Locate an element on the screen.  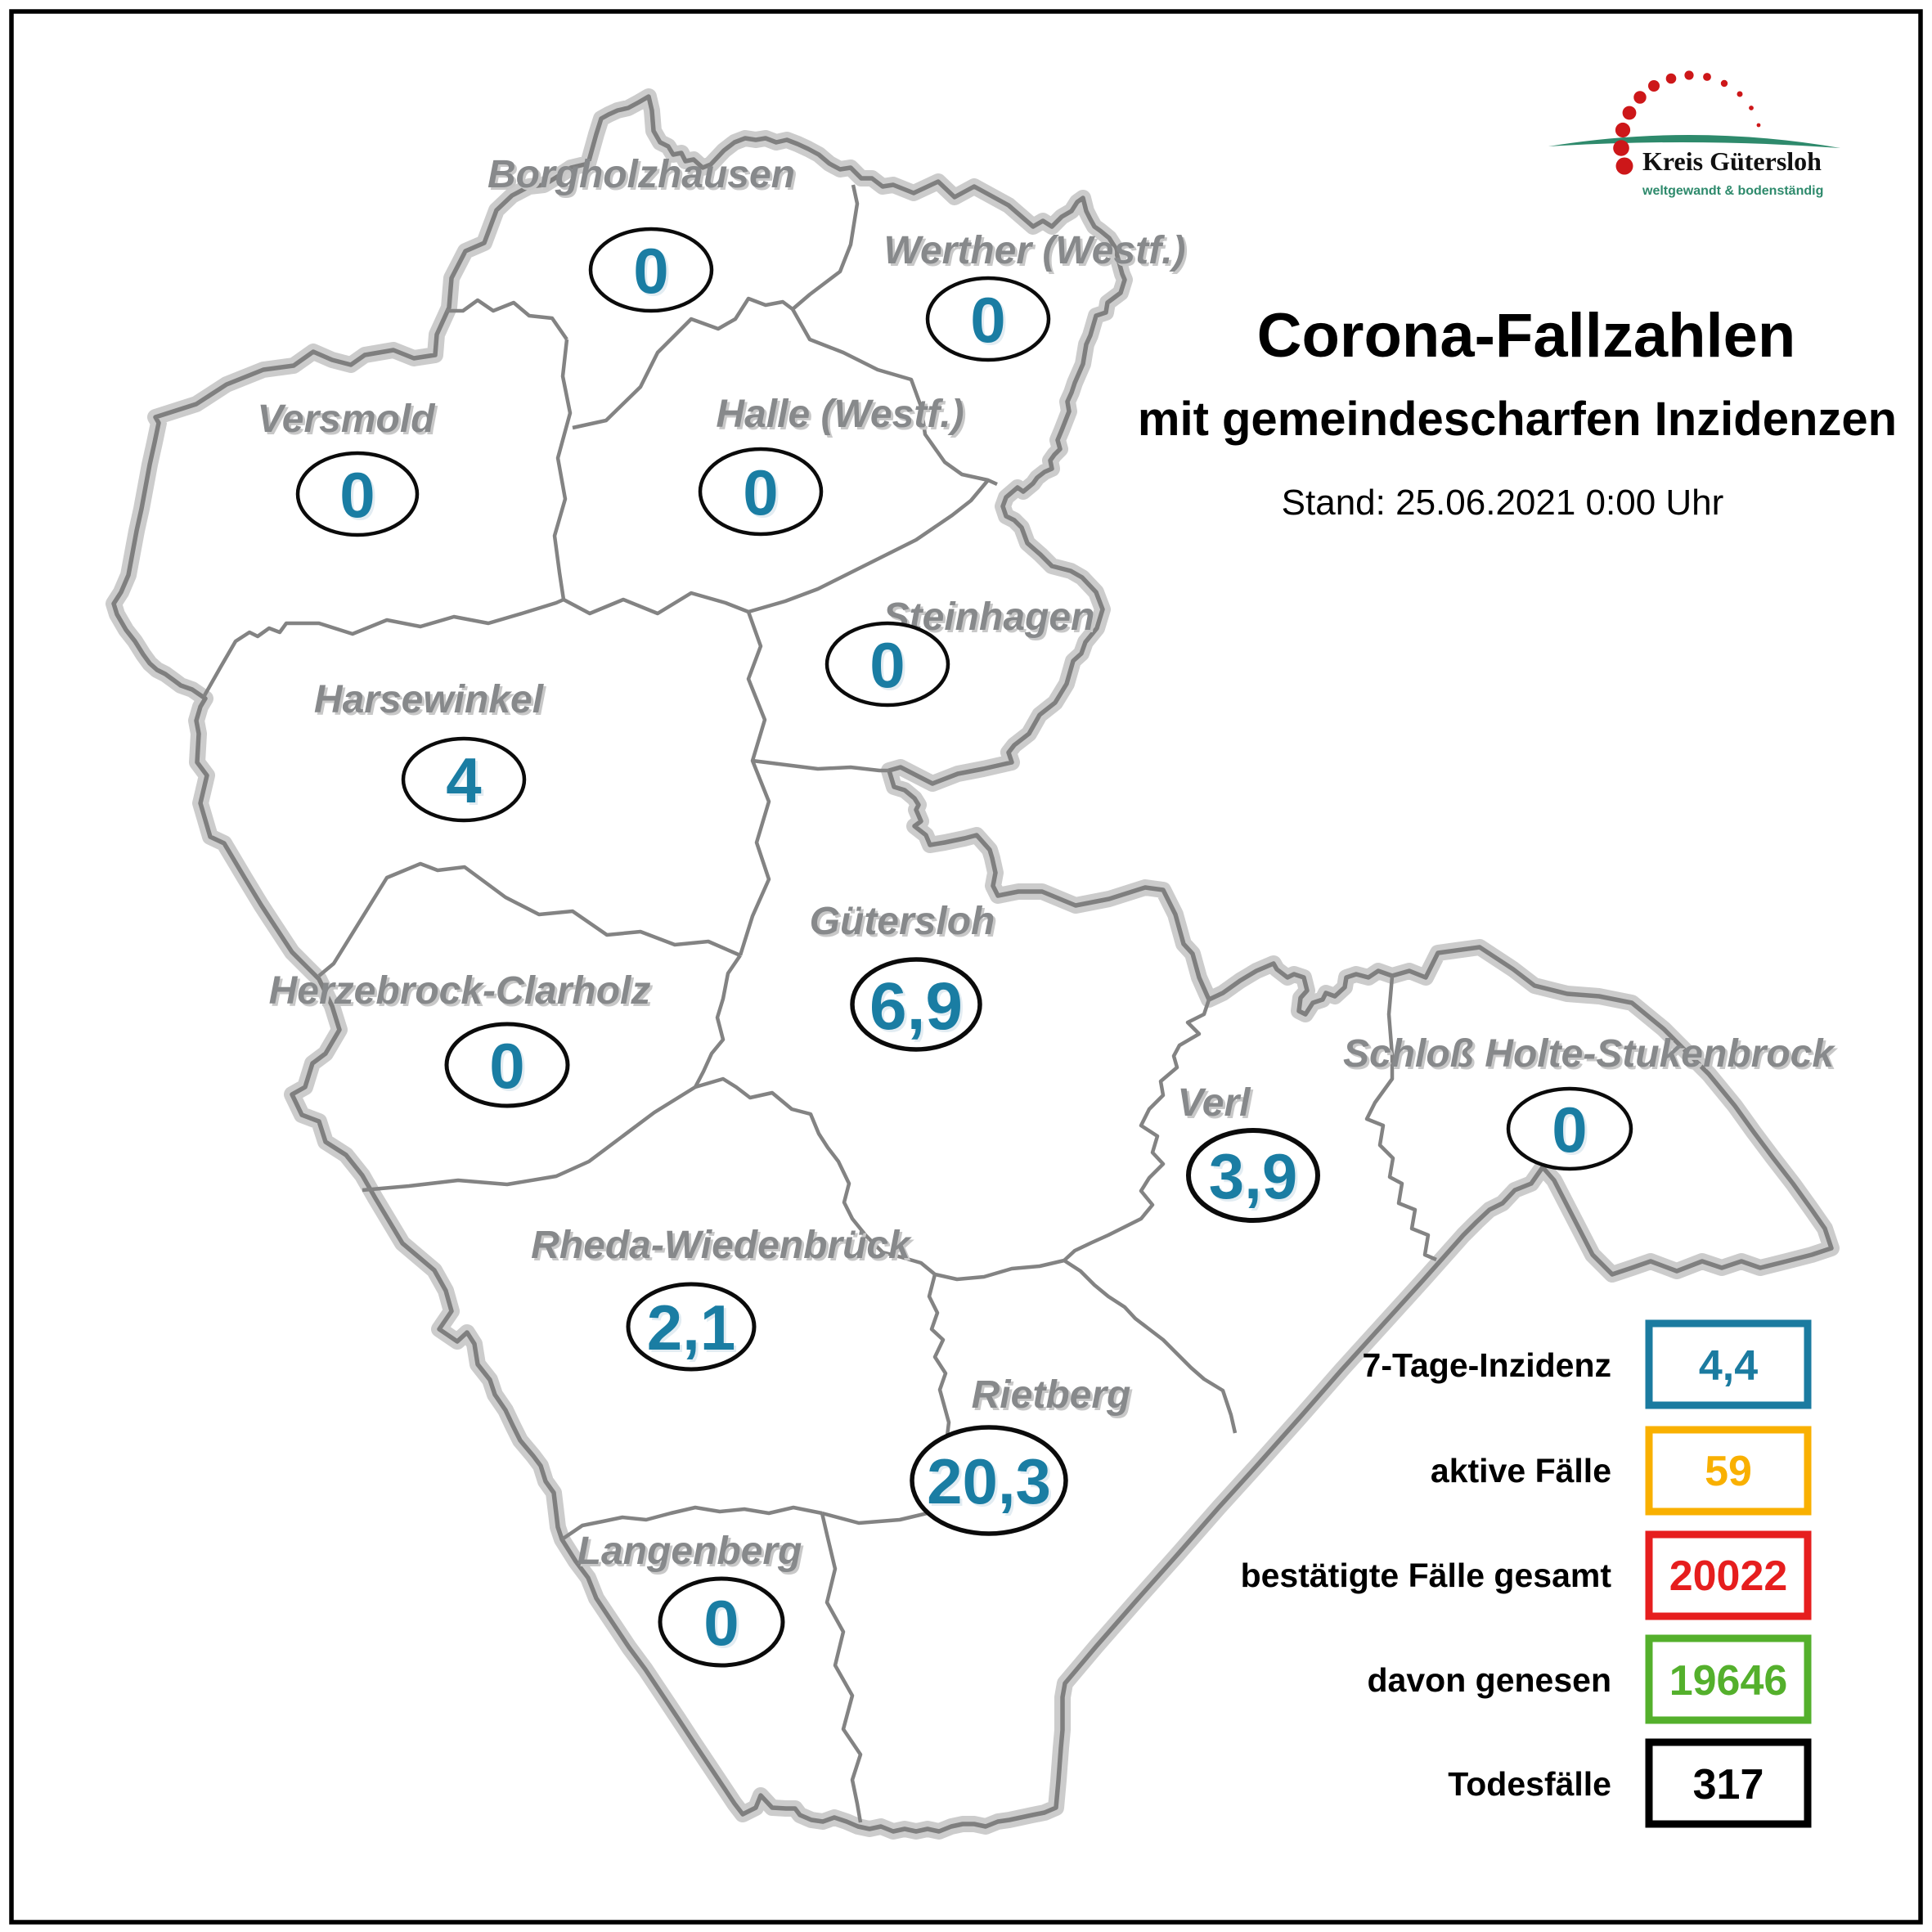
svg-text: 20022 is located at coordinates (1729, 1576).